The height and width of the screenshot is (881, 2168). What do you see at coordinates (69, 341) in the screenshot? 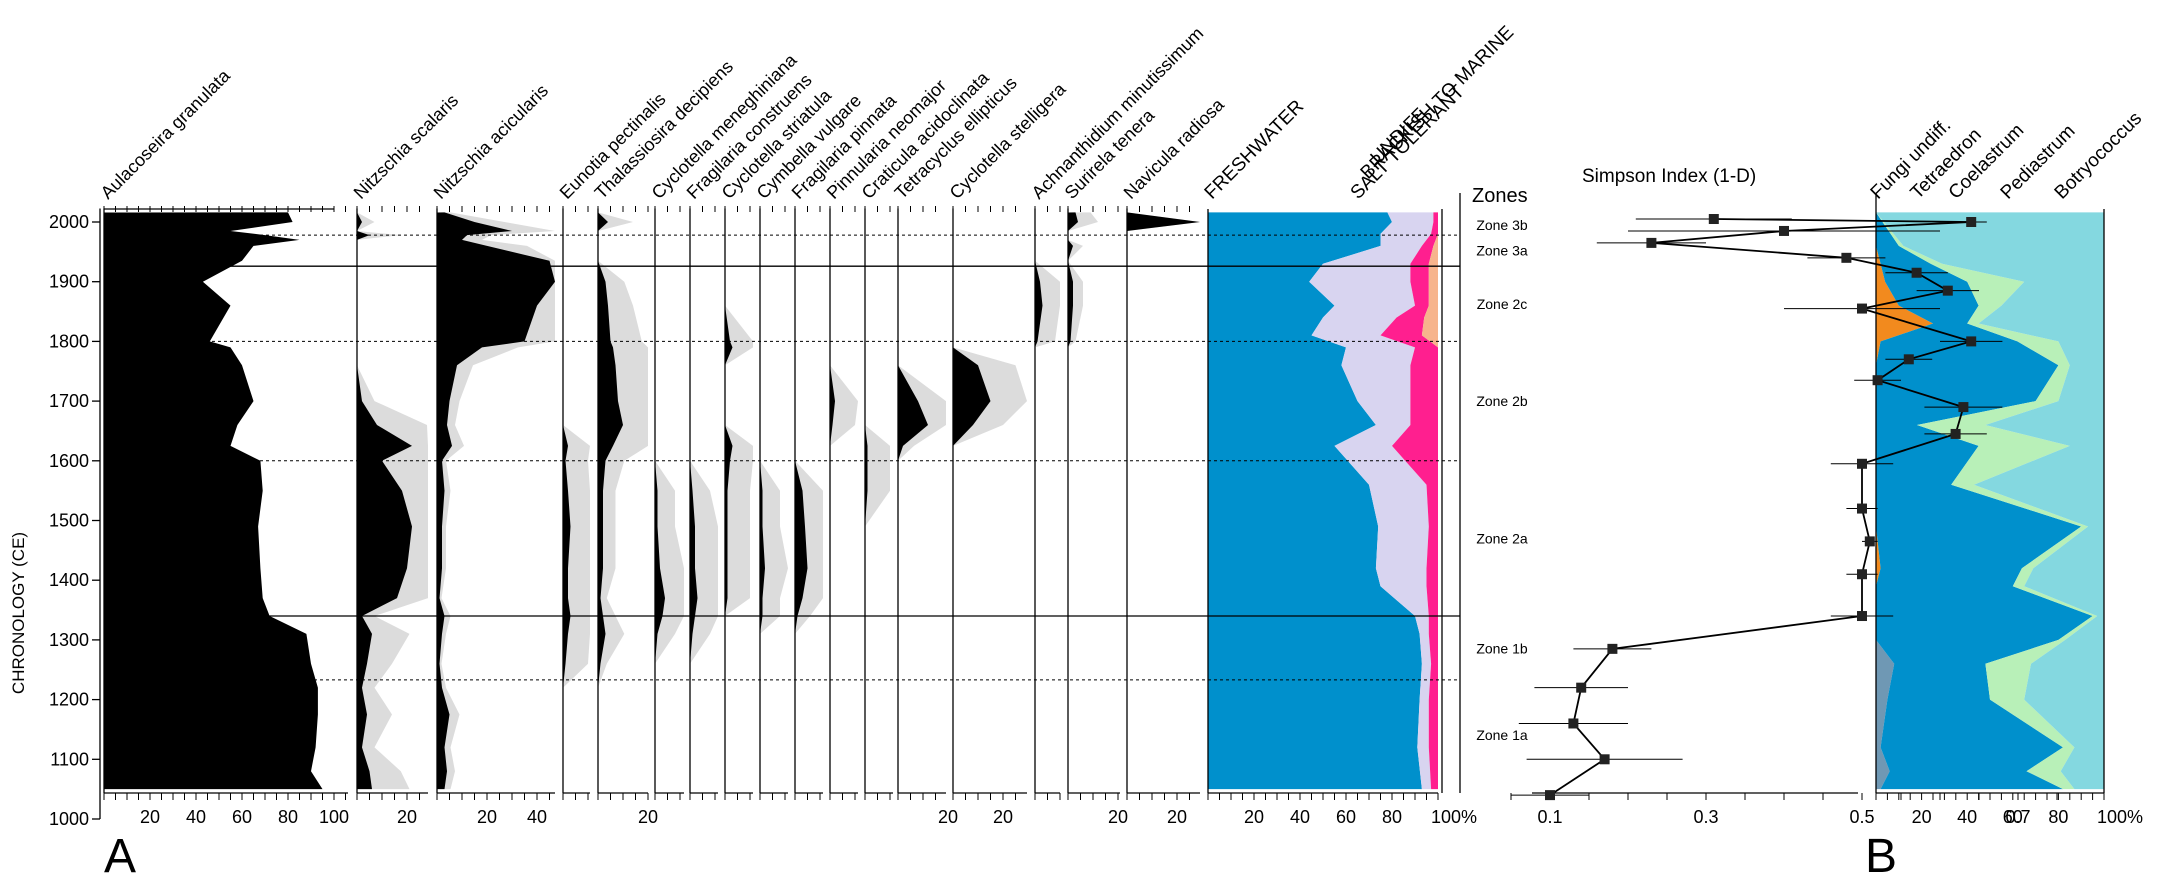
I see `y-tick-label: 1800` at bounding box center [69, 341].